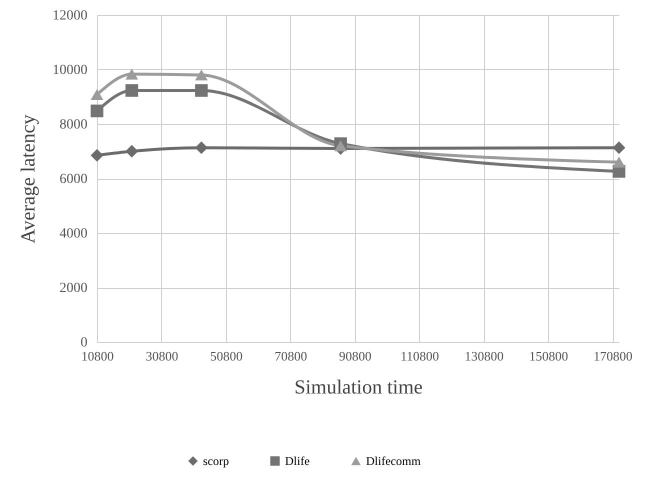  What do you see at coordinates (291, 356) in the screenshot?
I see `x-tick-label: 70800` at bounding box center [291, 356].